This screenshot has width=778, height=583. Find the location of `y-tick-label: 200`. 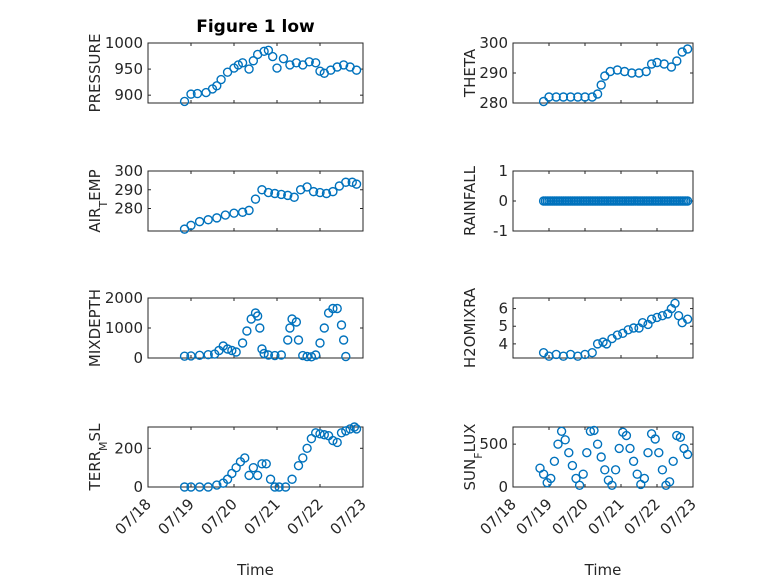

y-tick-label: 200 is located at coordinates (128, 448).